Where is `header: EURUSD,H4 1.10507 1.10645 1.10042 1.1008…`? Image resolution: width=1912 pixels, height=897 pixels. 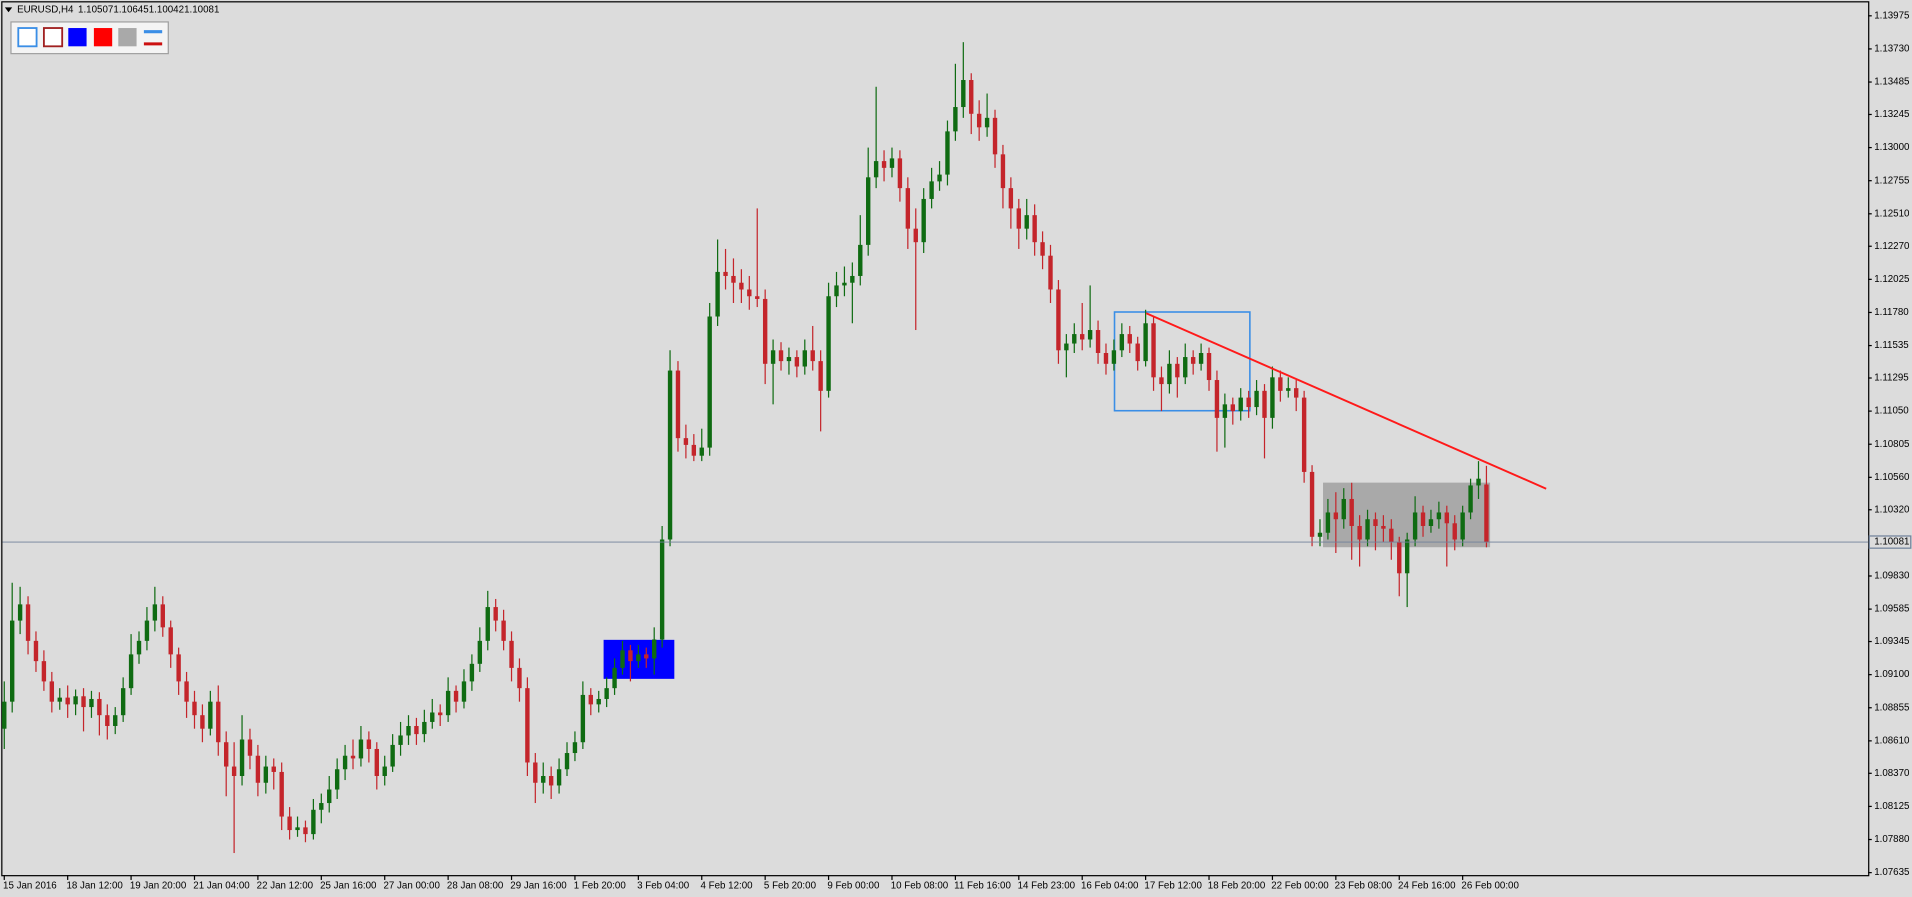
header: EURUSD,H4 1.10507 1.10645 1.10042 1.1008… is located at coordinates (111, 9).